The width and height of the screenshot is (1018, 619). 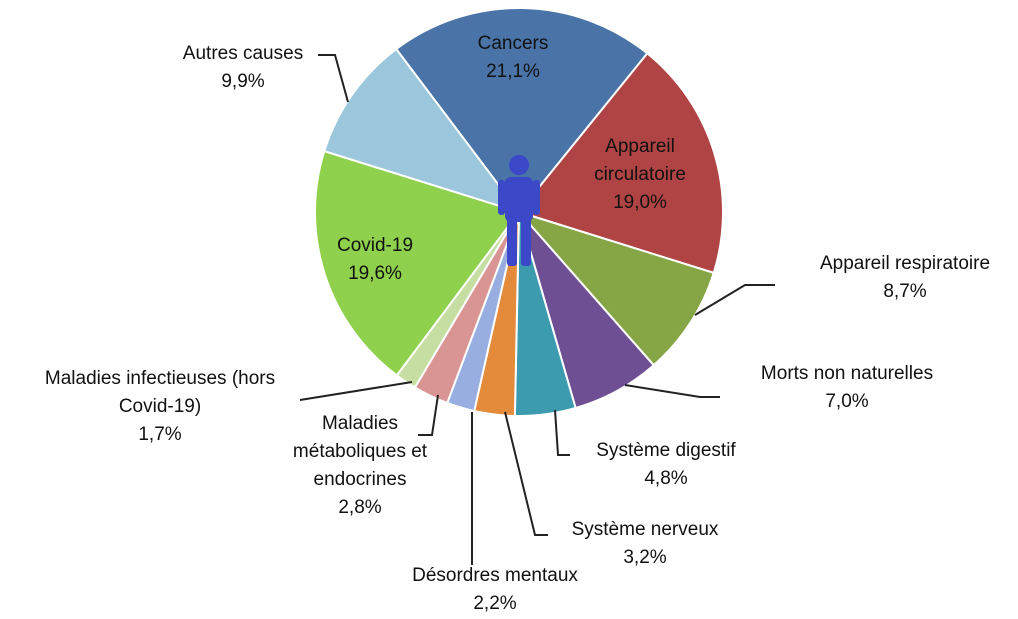 What do you see at coordinates (243, 53) in the screenshot?
I see `slice-name: Autres causes` at bounding box center [243, 53].